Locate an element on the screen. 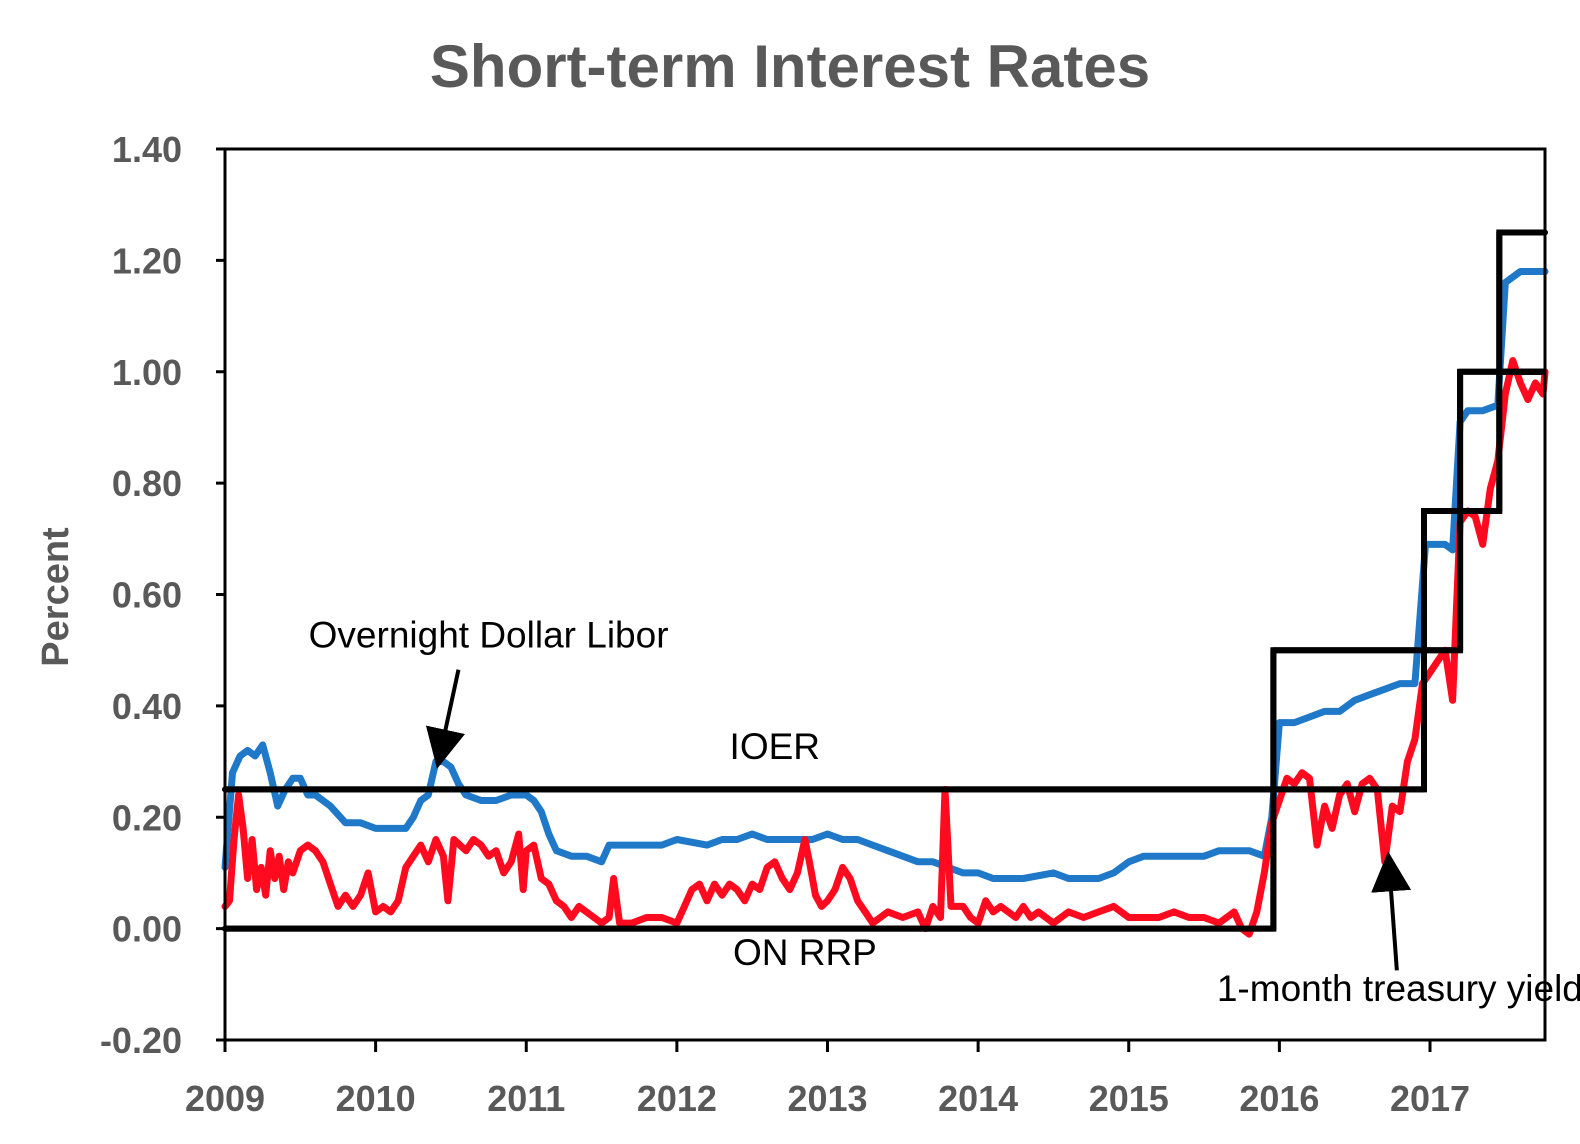 The height and width of the screenshot is (1144, 1580). x-tick-label: 2011 is located at coordinates (526, 1098).